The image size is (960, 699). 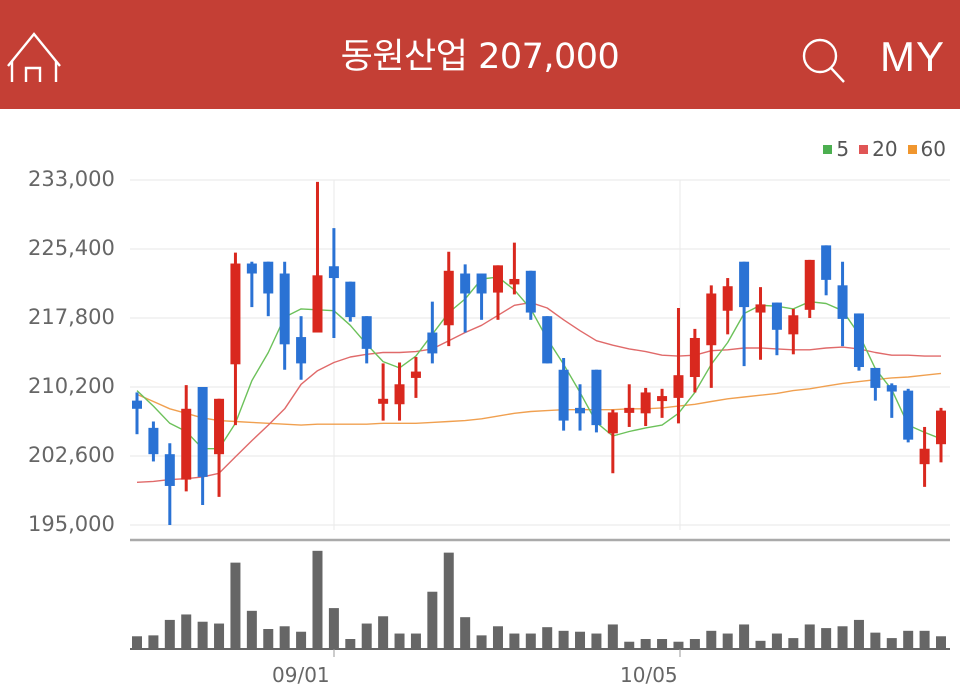 I want to click on page-title: 동원산업 207,000, so click(x=480, y=57).